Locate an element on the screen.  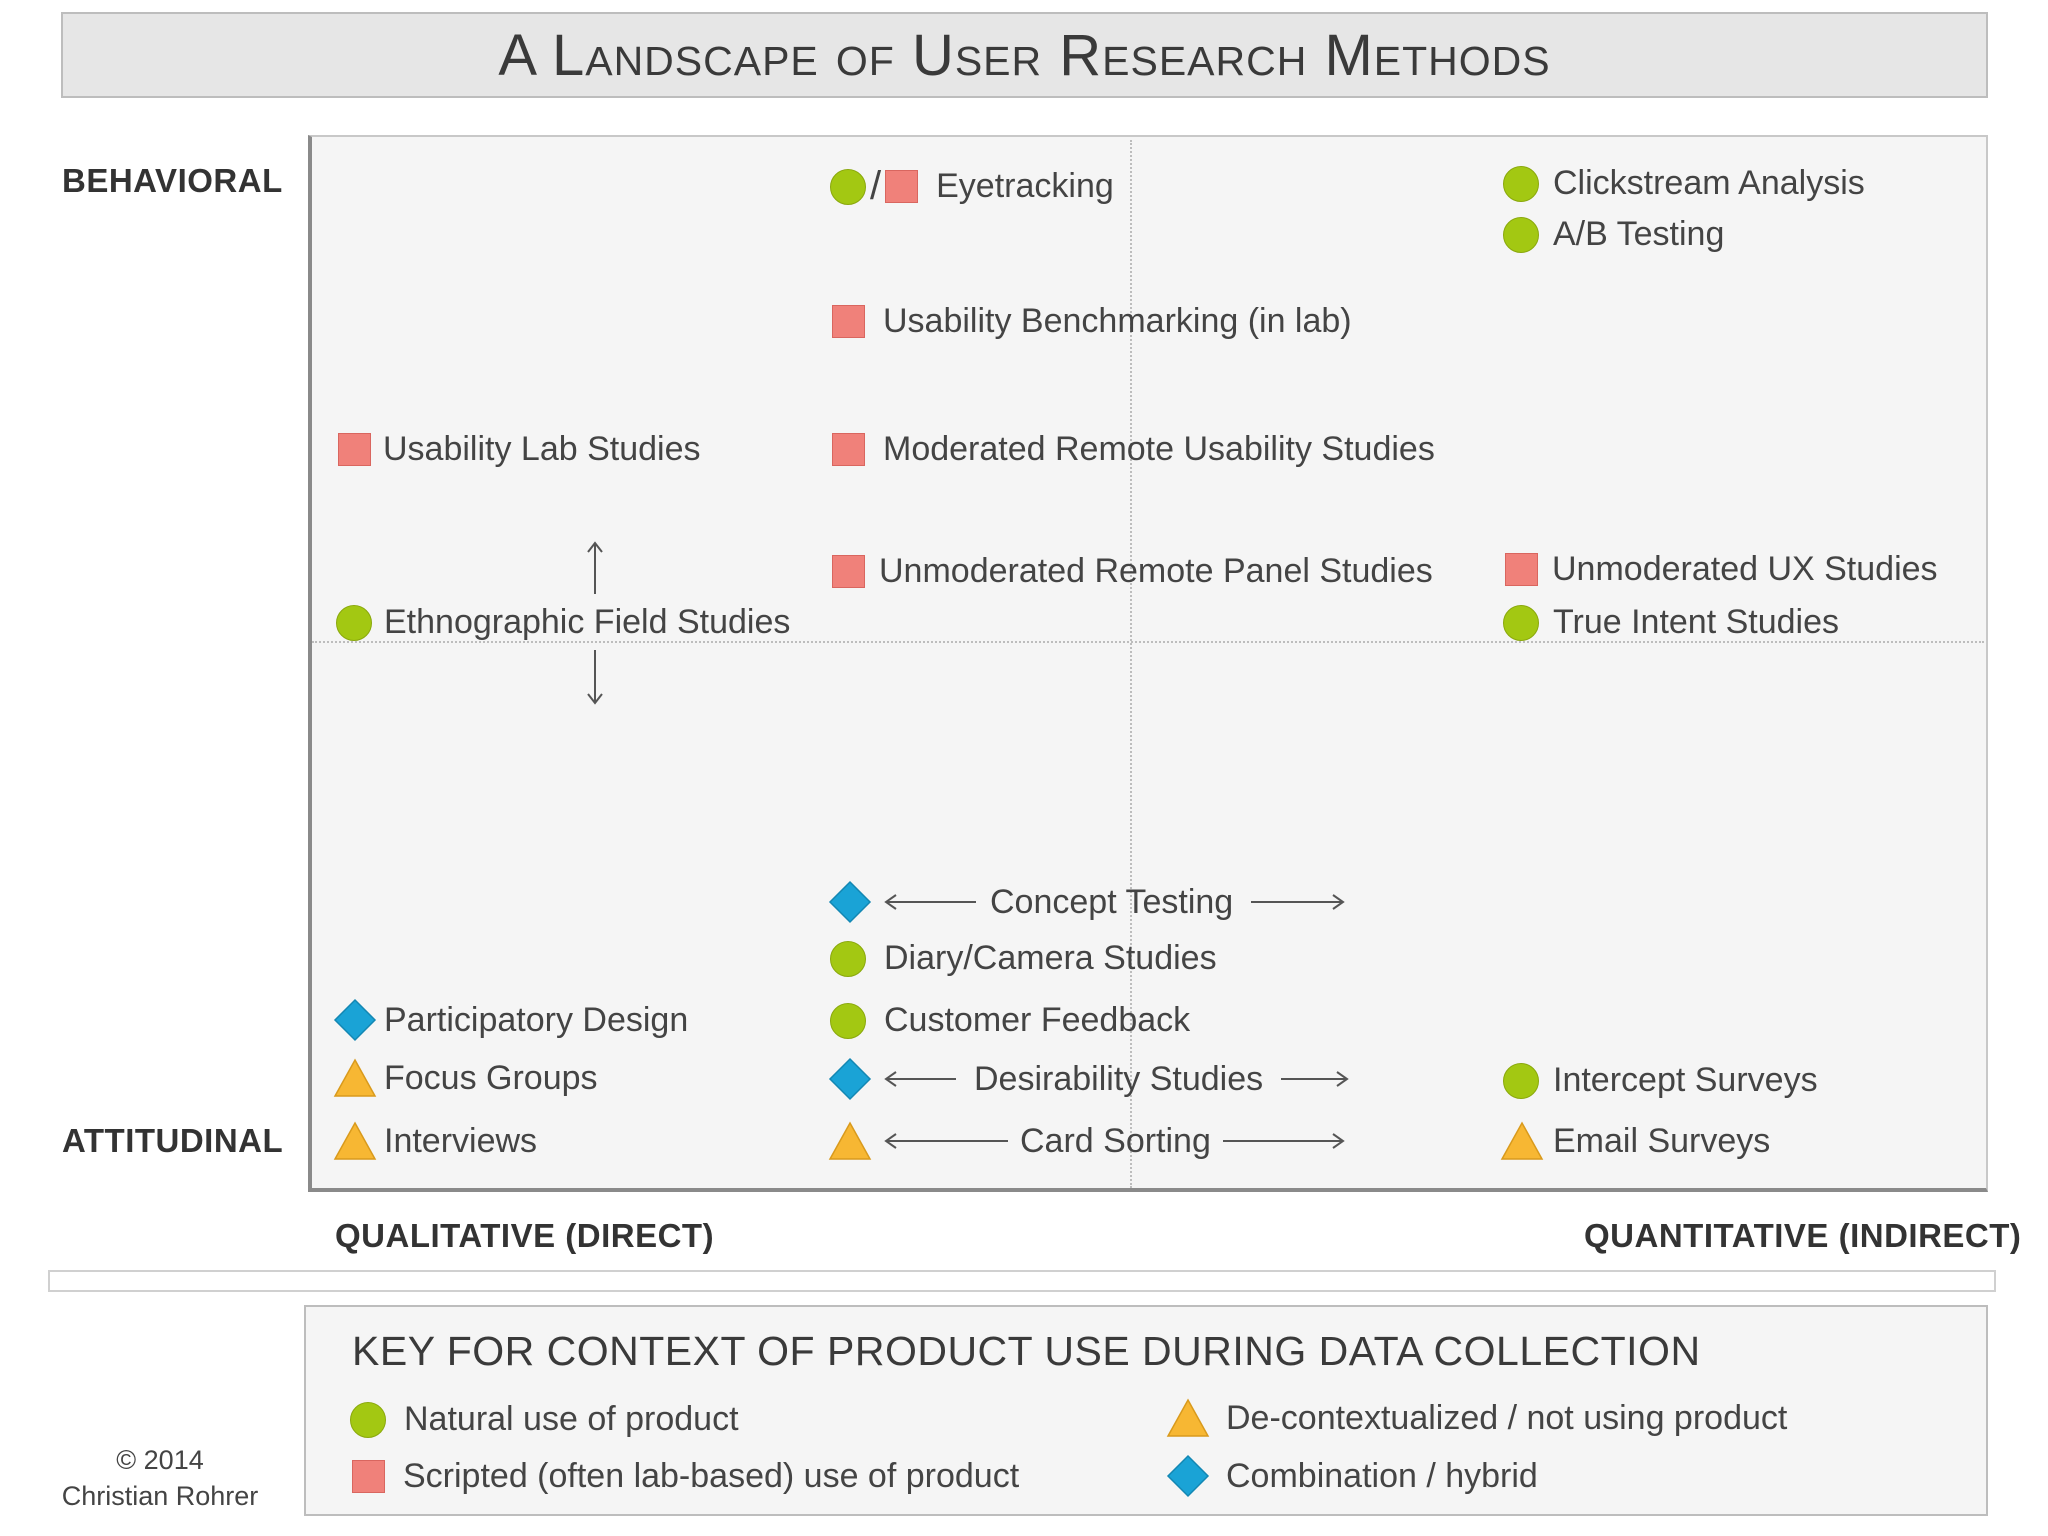
method-label: Eyetracking is located at coordinates (1025, 186).